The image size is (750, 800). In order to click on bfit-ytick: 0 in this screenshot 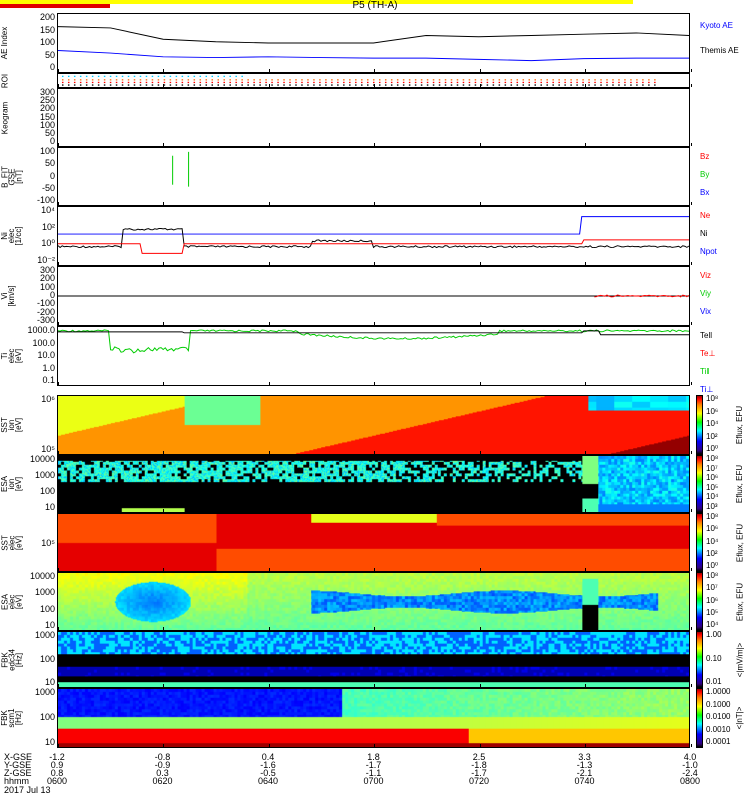, I will do `click(52, 175)`.